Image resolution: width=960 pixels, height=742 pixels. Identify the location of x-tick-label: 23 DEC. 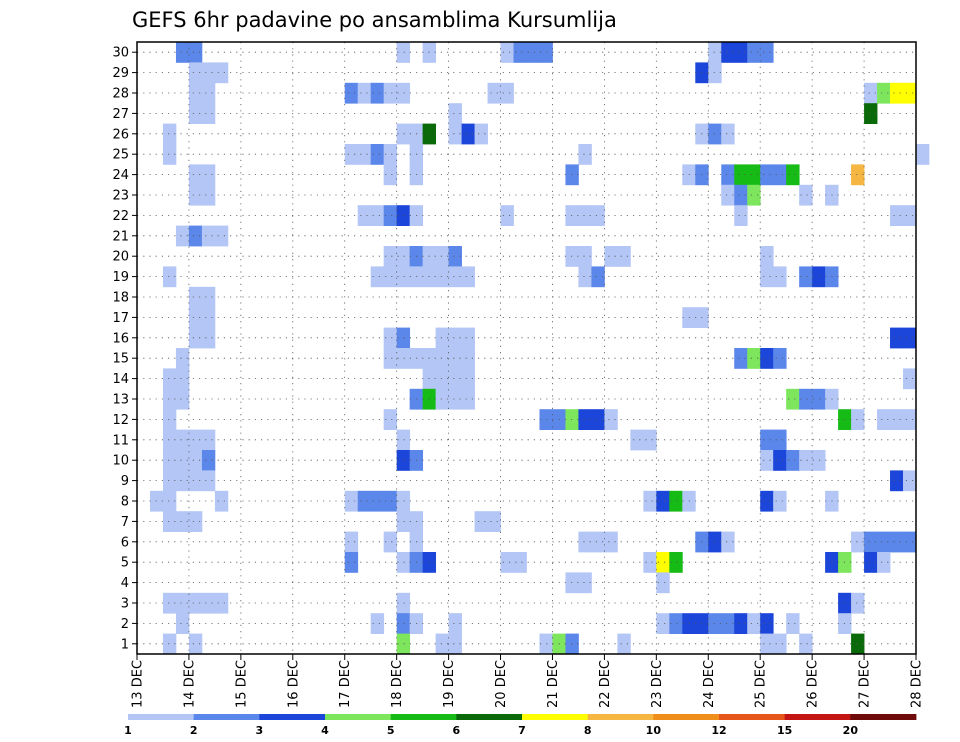
(657, 684).